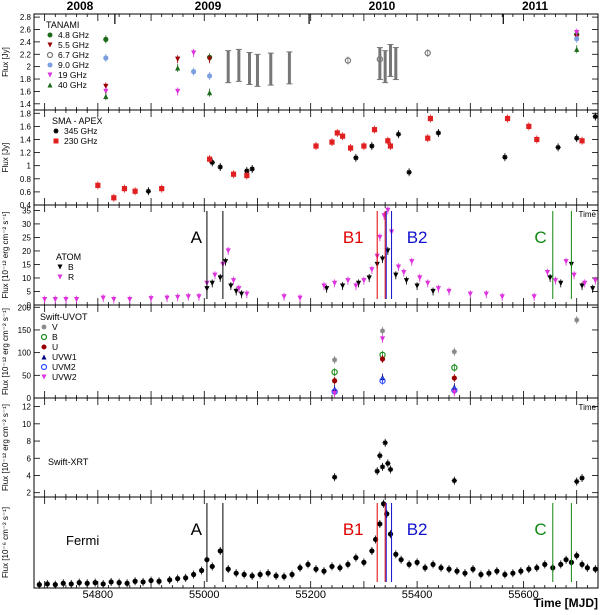 Image resolution: width=600 pixels, height=615 pixels. Describe the element at coordinates (26, 17) in the screenshot. I see `y-tick-label: 2.8` at that location.